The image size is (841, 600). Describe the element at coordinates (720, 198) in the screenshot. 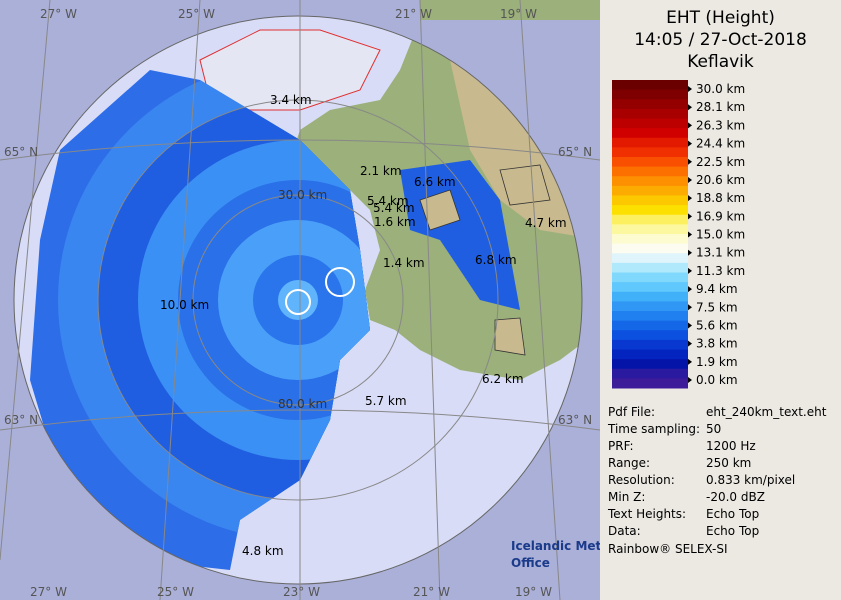

I see `colorbar-label: 18.8 km` at that location.